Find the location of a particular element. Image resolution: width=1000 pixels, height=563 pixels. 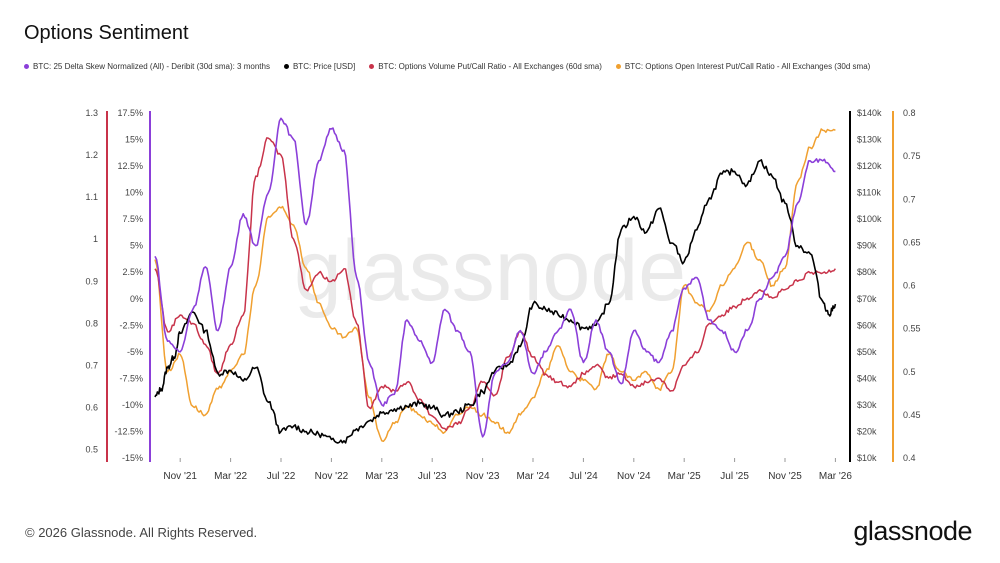

skew-tick-label: 15% is located at coordinates (134, 140).